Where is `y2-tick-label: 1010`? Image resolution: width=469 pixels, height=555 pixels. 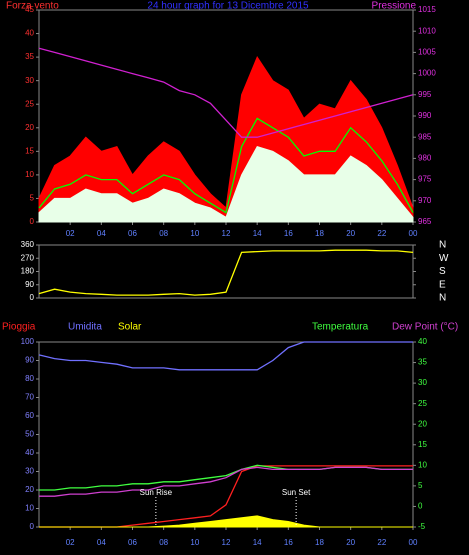
y2-tick-label: 1010 is located at coordinates (427, 30).